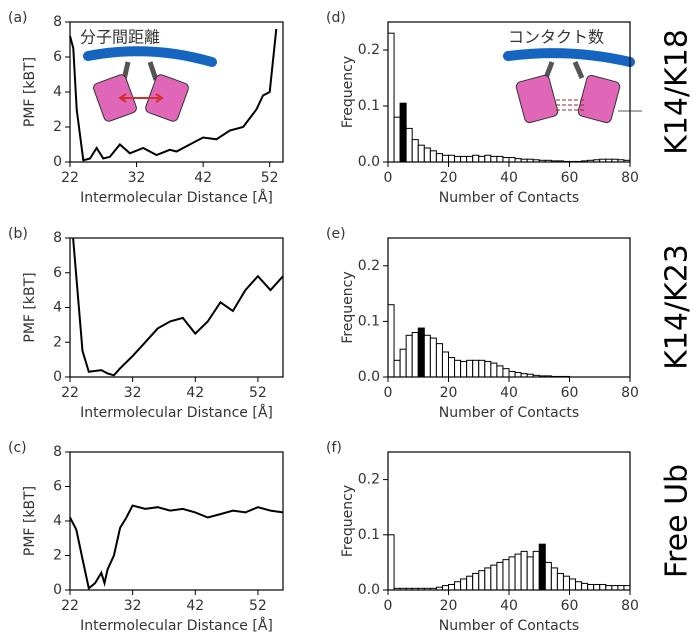  I want to click on panel-label: (b), so click(18, 234).